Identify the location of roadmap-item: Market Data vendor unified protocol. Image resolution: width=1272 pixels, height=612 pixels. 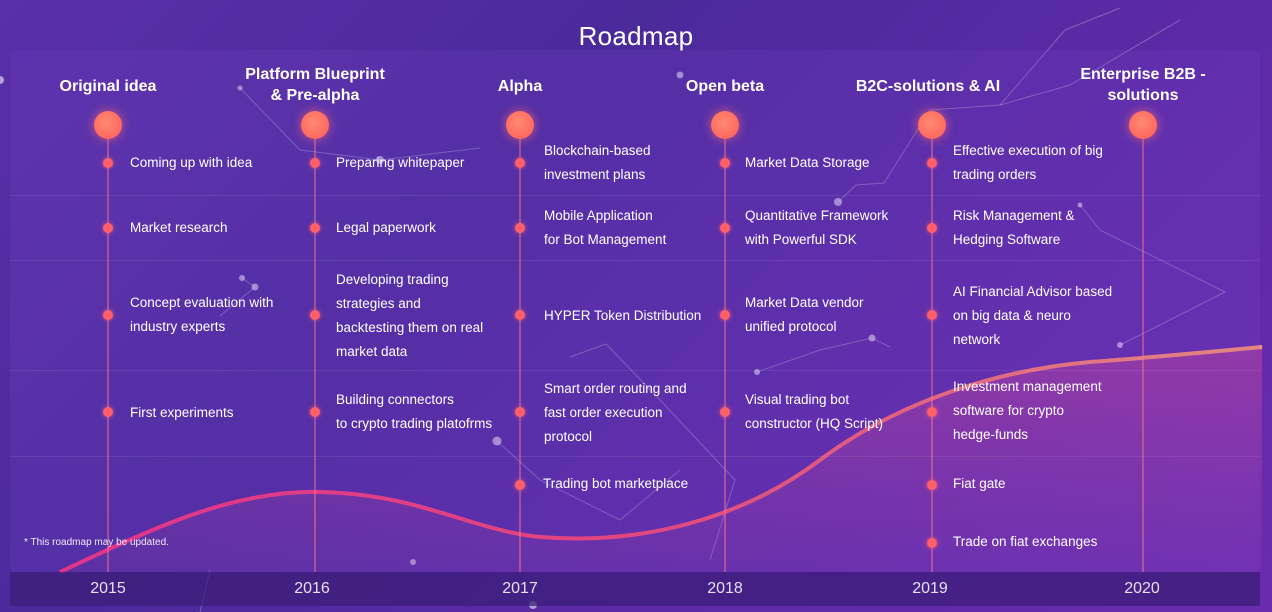
(804, 314).